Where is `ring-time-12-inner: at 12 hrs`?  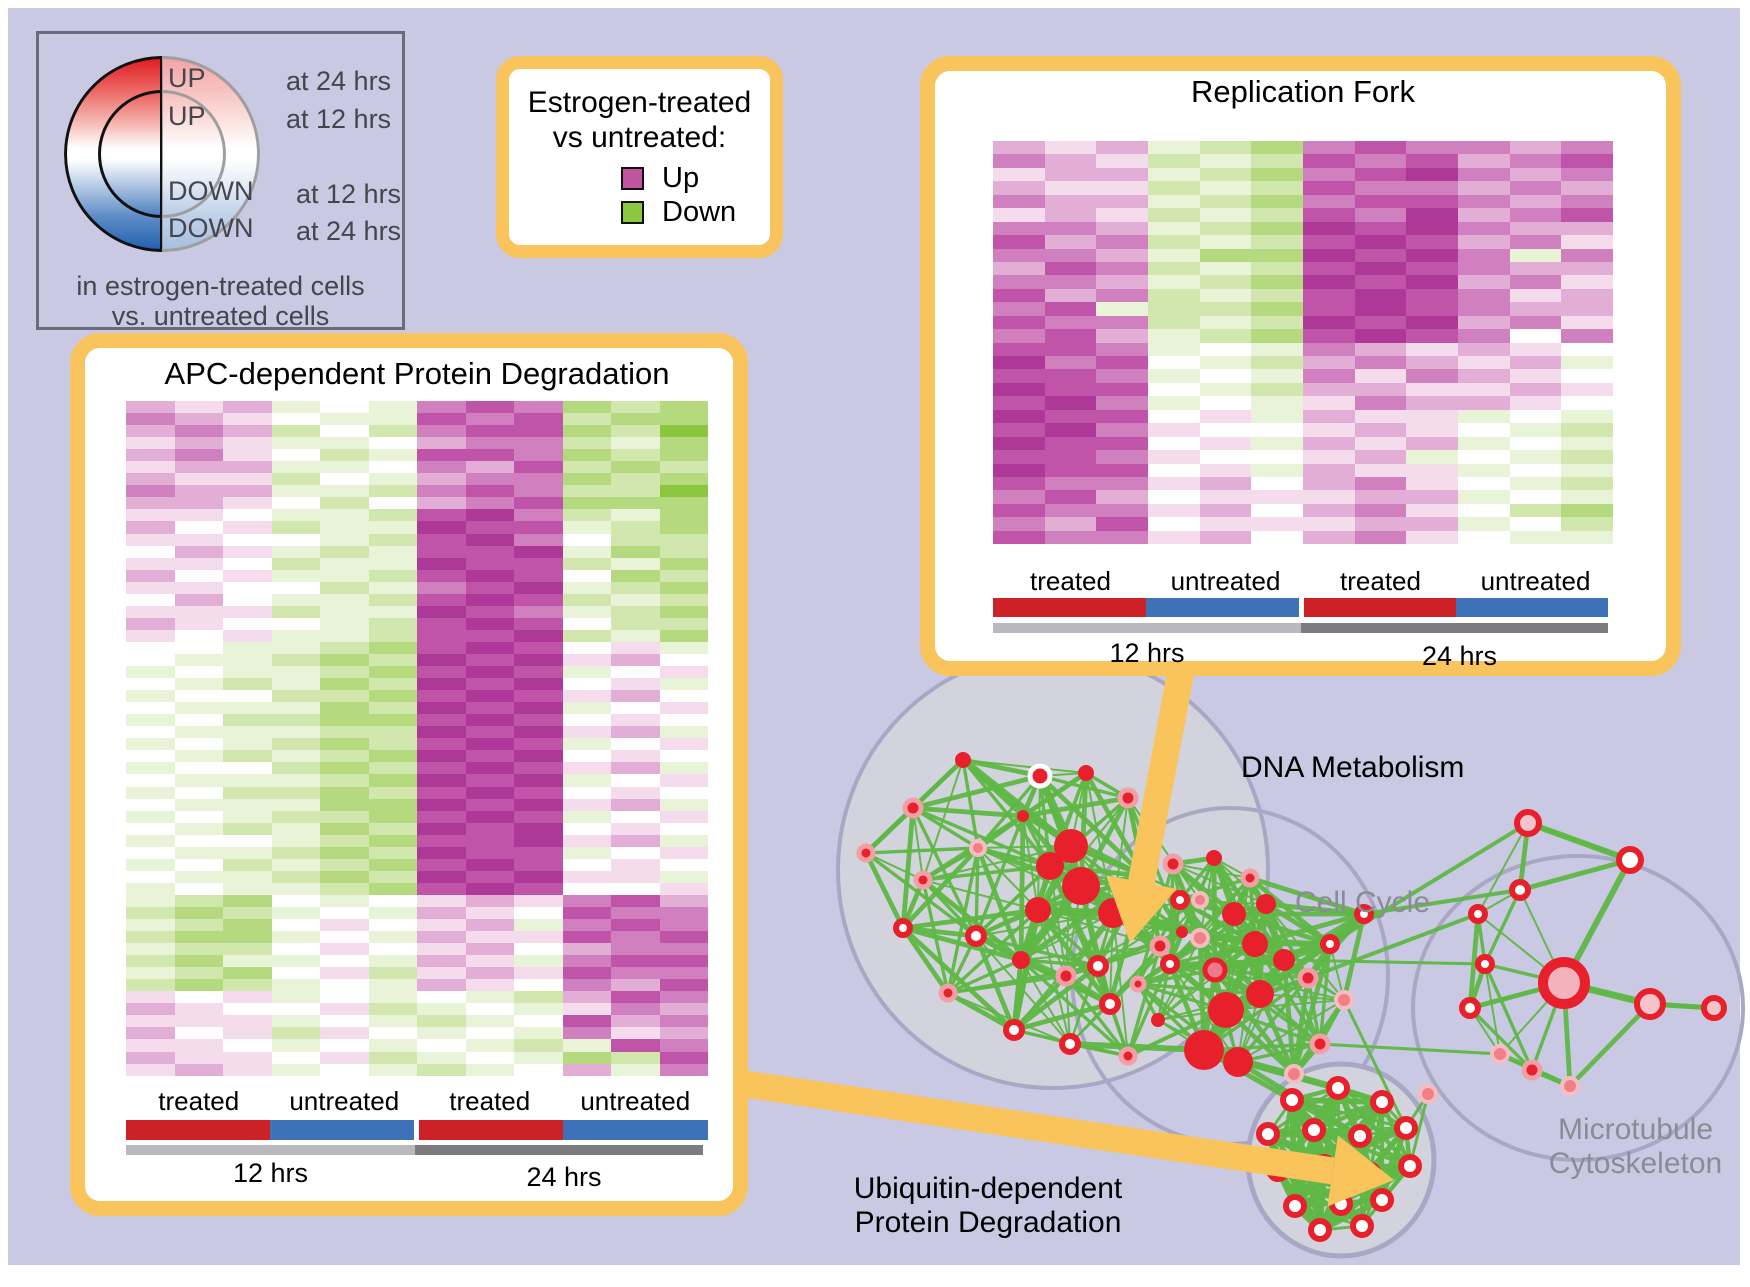 ring-time-12-inner: at 12 hrs is located at coordinates (339, 119).